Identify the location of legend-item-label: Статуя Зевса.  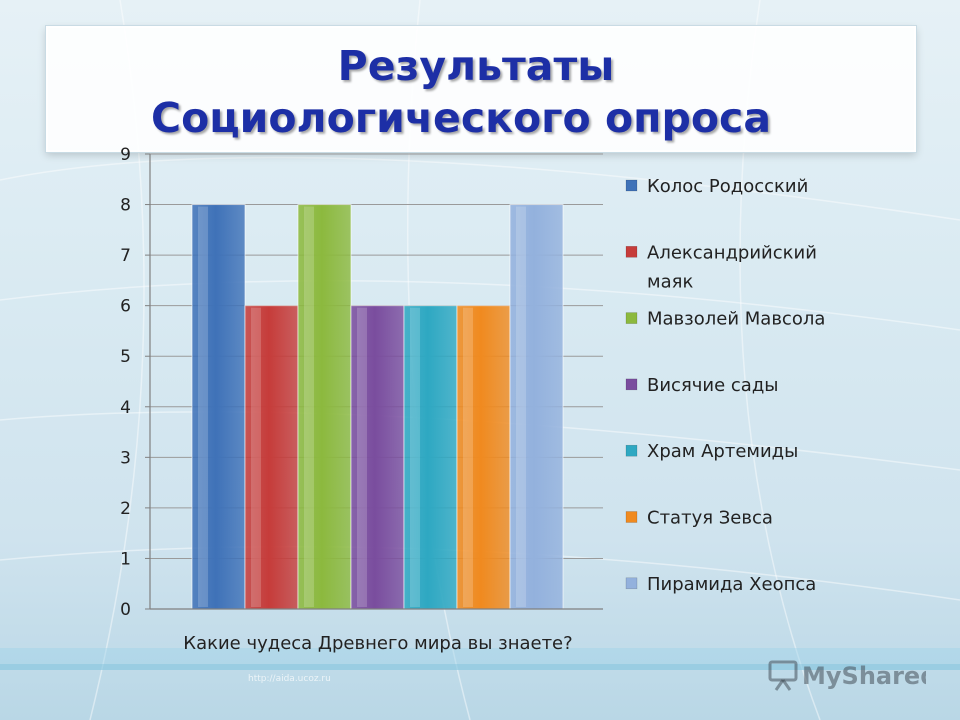
(710, 518).